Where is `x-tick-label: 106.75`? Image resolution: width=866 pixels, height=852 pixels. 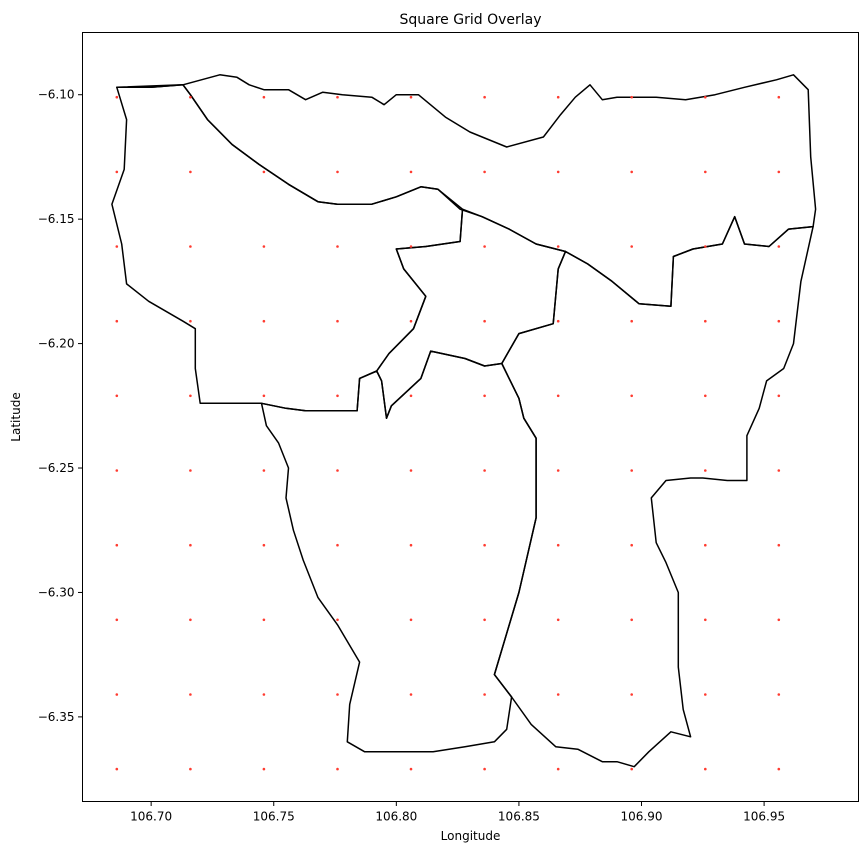 x-tick-label: 106.75 is located at coordinates (274, 817).